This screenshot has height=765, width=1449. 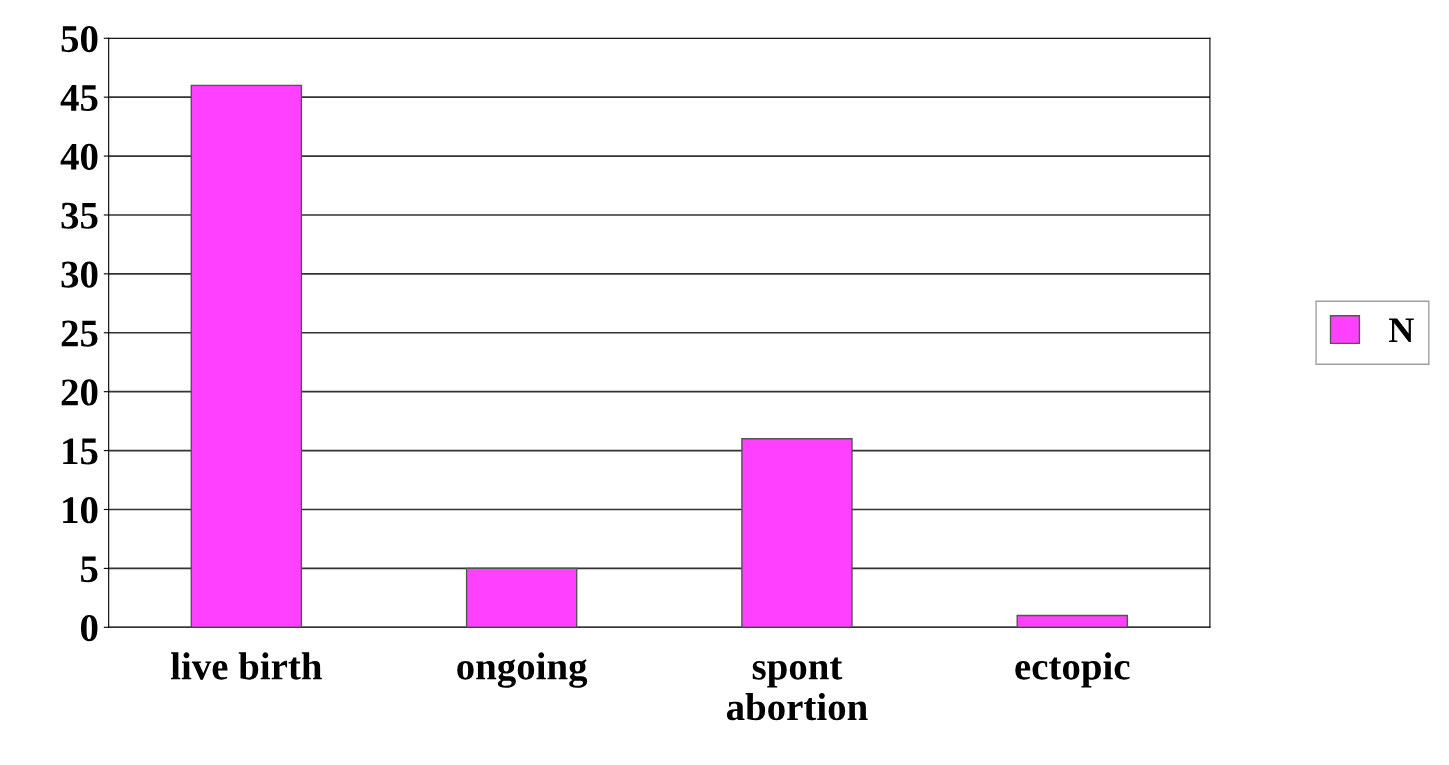 I want to click on y-tick-label: 40, so click(x=79, y=156).